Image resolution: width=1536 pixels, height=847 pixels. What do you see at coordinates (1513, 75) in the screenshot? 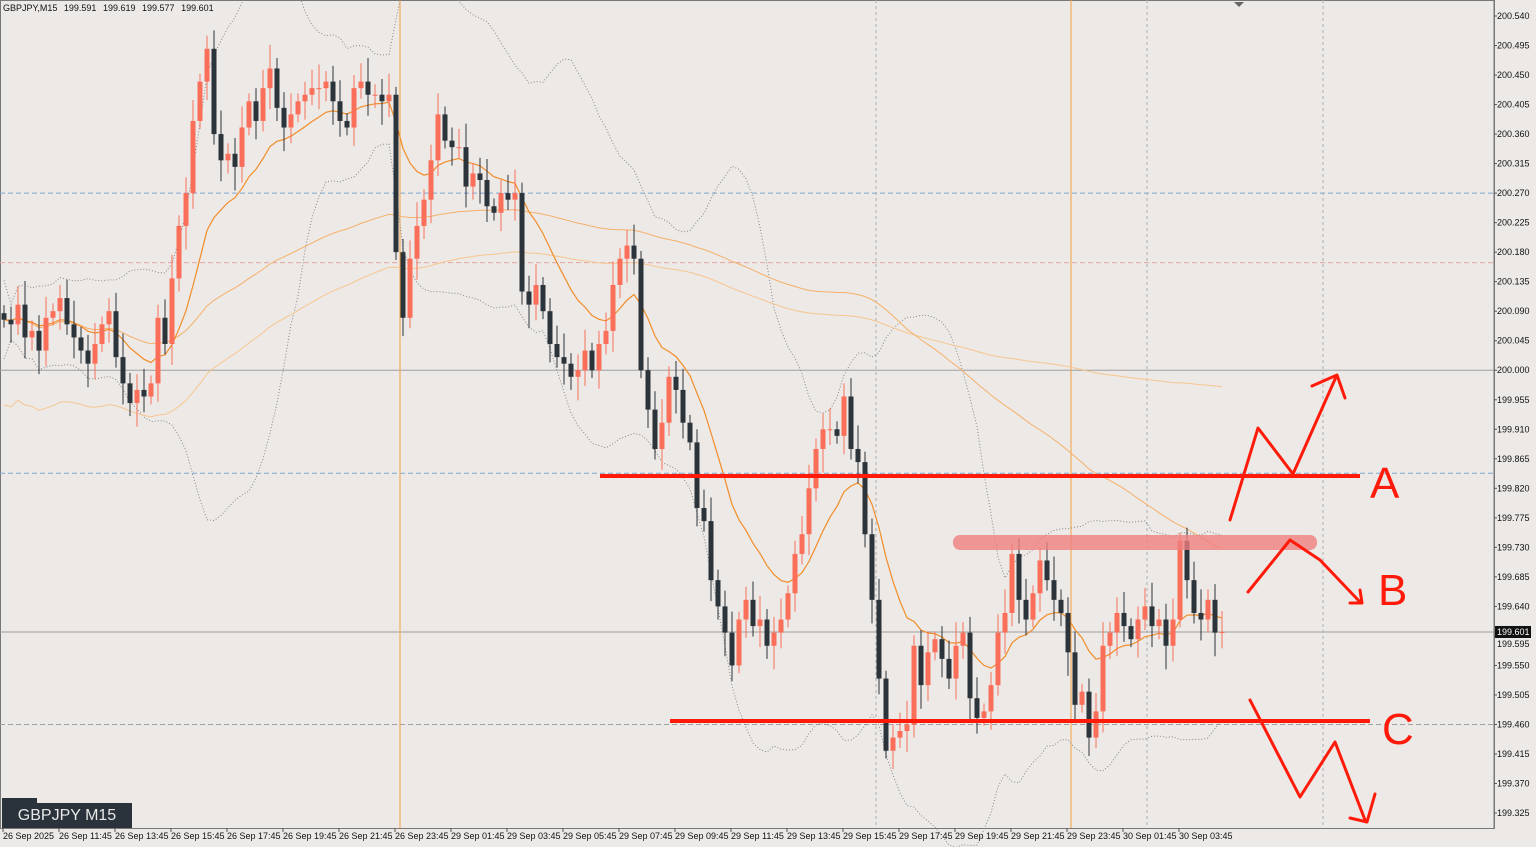
I see `price-tick-label: 200.450` at bounding box center [1513, 75].